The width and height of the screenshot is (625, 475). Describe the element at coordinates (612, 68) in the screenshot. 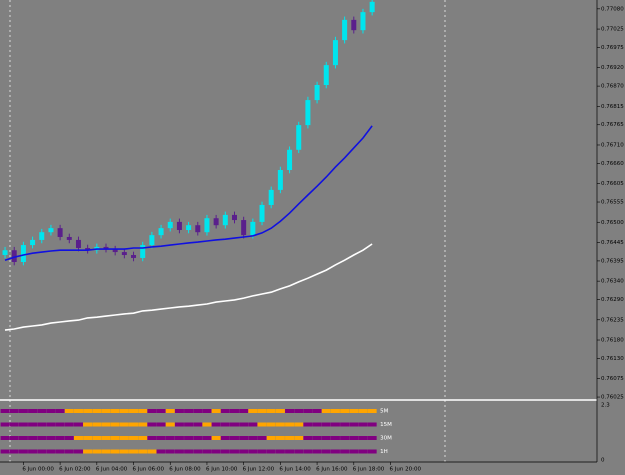

I see `y-tick-label: 0.76920` at that location.